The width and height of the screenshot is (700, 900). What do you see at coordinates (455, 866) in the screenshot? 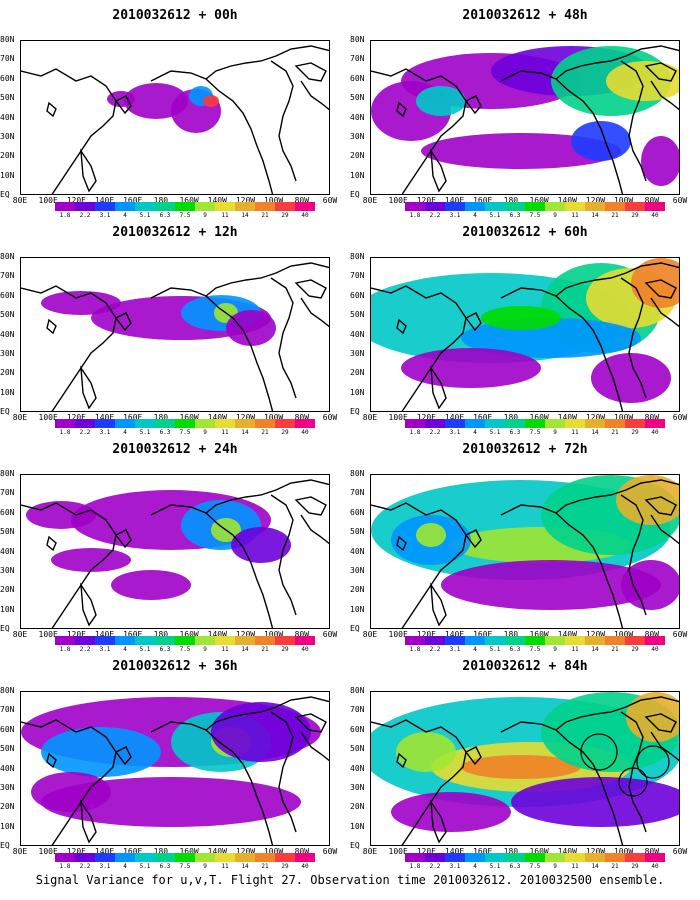
I see `colorbar-label: 3.1` at bounding box center [455, 866].